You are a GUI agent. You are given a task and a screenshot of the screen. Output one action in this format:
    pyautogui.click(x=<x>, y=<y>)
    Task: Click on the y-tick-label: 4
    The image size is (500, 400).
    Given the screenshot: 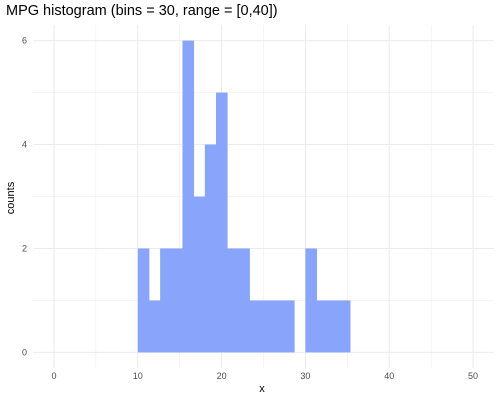 What is the action you would take?
    pyautogui.click(x=24, y=145)
    